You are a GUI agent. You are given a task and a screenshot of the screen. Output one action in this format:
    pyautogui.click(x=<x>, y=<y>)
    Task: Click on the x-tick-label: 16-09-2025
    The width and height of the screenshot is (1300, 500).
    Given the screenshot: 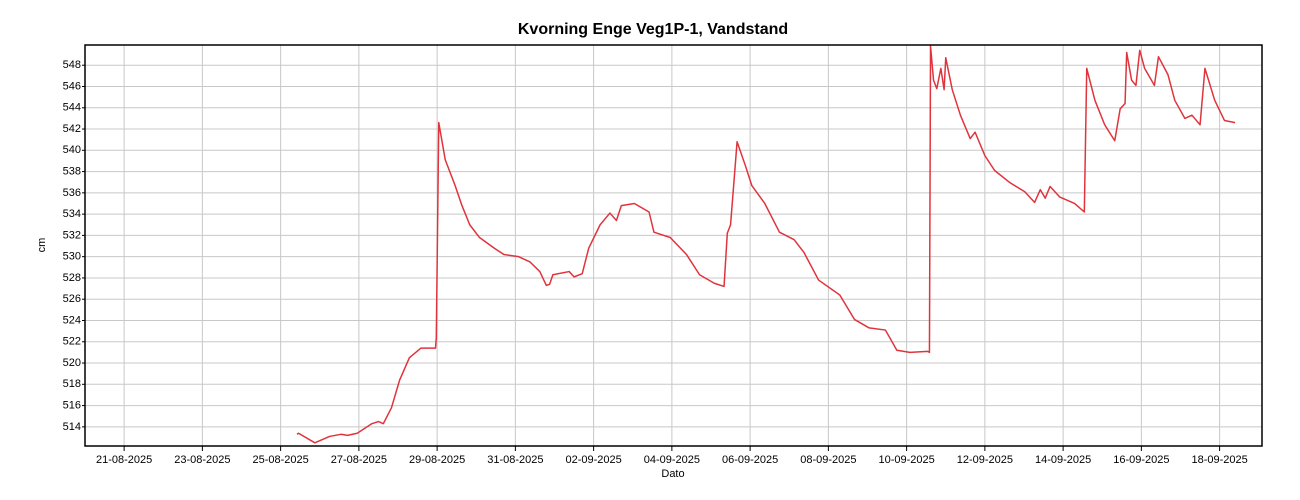 What is the action you would take?
    pyautogui.click(x=1141, y=460)
    